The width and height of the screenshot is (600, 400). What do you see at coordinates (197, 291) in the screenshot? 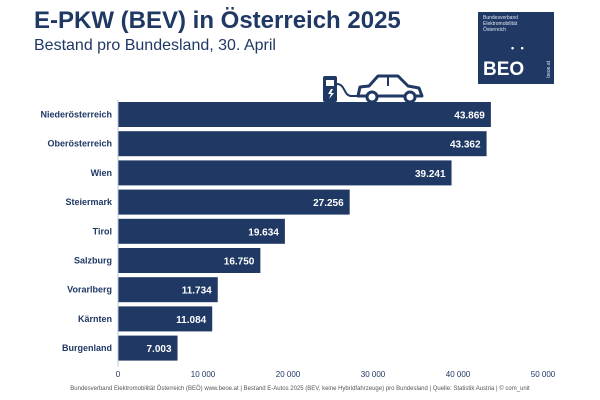
I see `value-label: 11.734` at bounding box center [197, 291].